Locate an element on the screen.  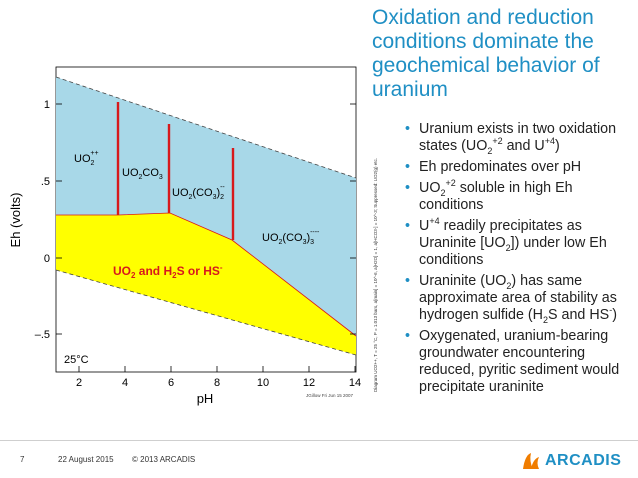
bullet-item: UO2+2 soluble in high Eh conditions is located at coordinates (519, 196).